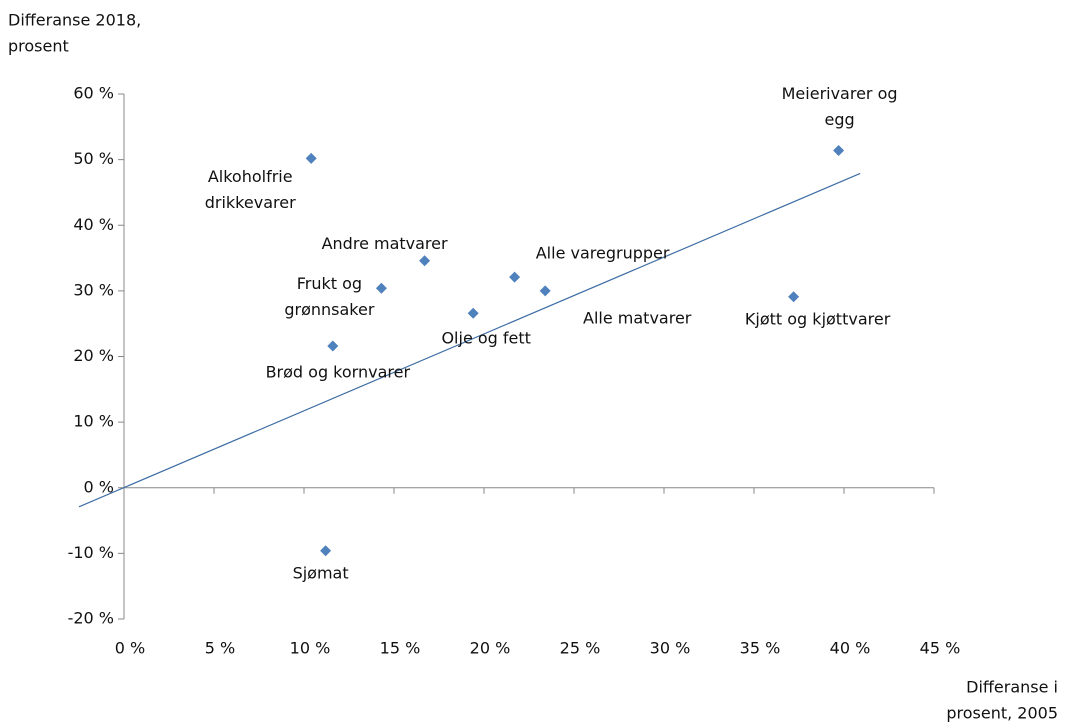  What do you see at coordinates (93, 158) in the screenshot?
I see `y-tick-label: 50 %` at bounding box center [93, 158].